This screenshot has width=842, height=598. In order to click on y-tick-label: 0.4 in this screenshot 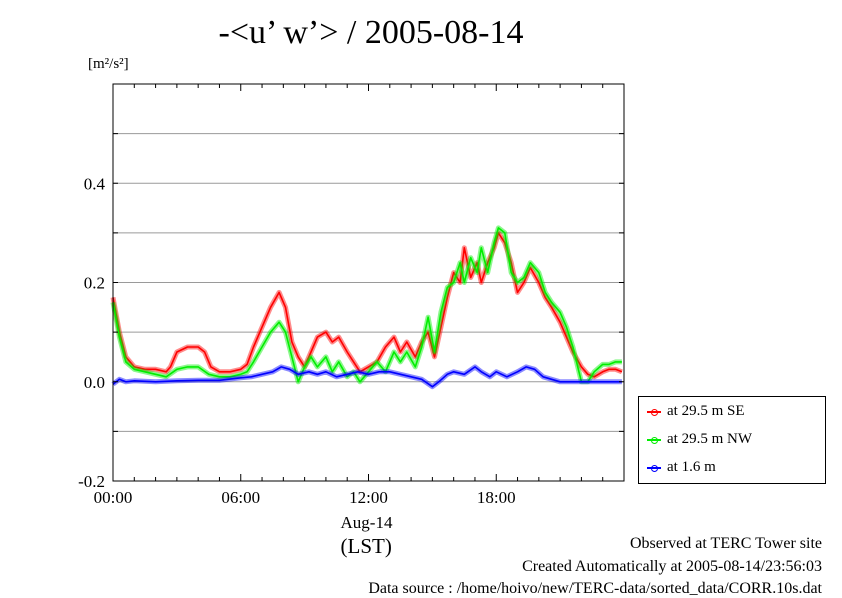, I will do `click(95, 183)`.